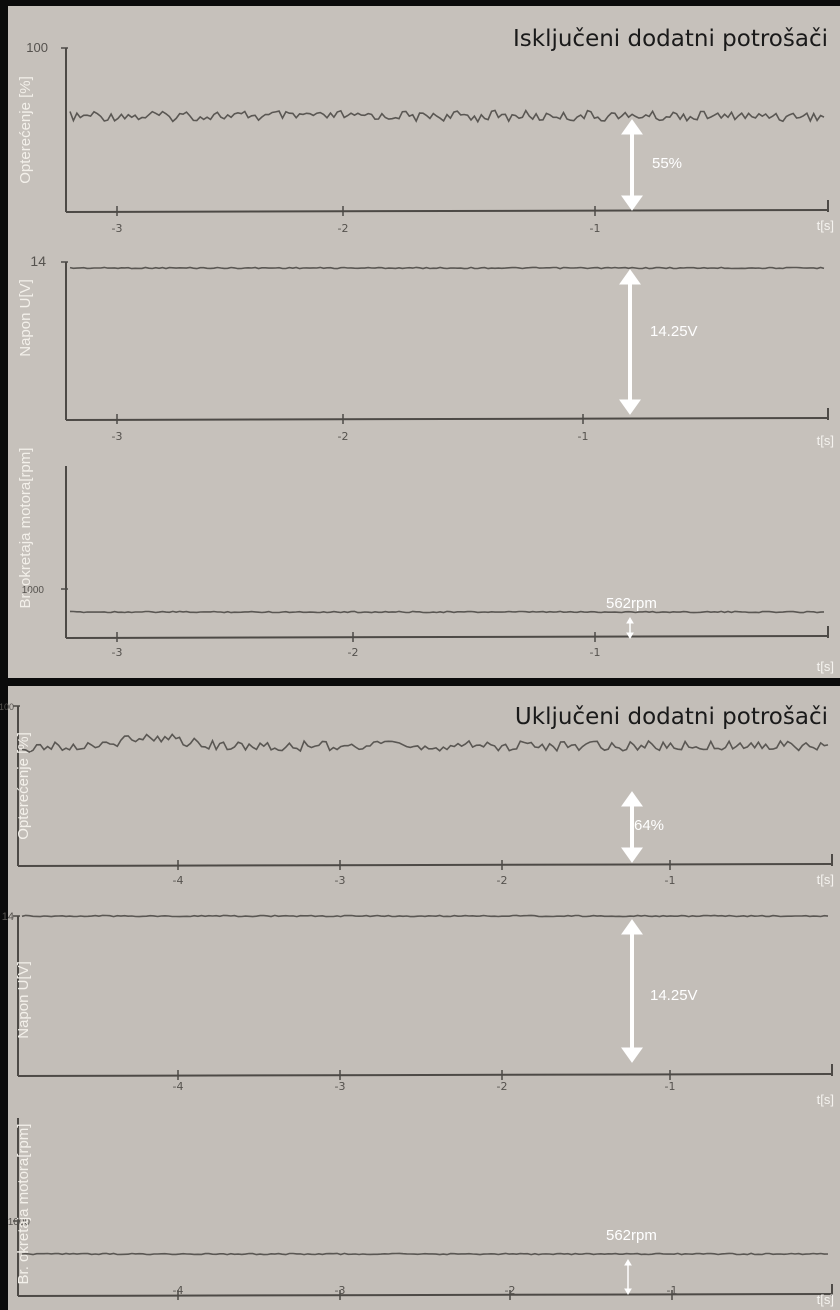  Describe the element at coordinates (425, 350) in the screenshot. I see `chart-1-2: 14 Napon U[V] -3 -2 -1 t[s] 14.25V` at that location.